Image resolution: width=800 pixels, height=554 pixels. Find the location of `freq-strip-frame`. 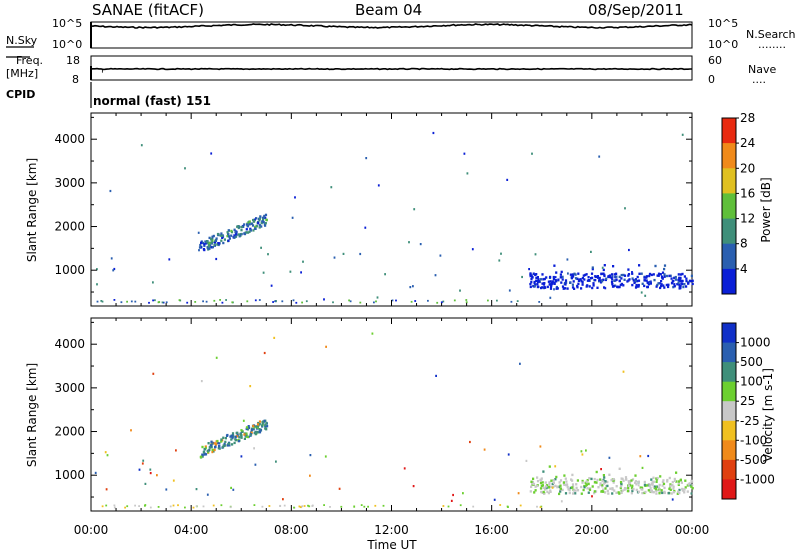

freq-strip-frame is located at coordinates (391, 68).